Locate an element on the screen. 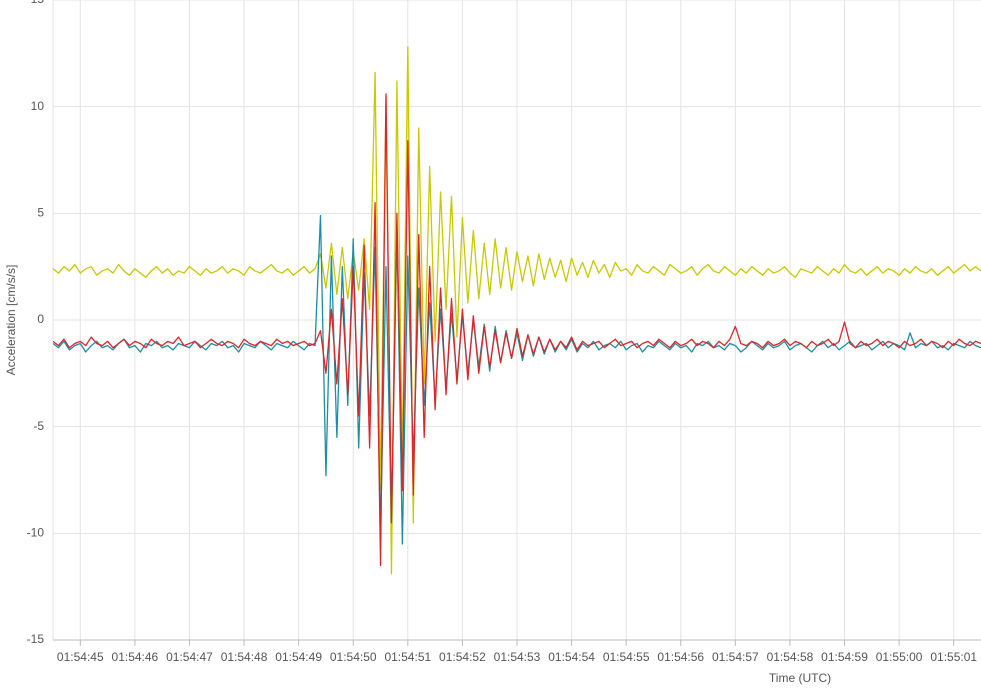 Image resolution: width=981 pixels, height=693 pixels. x-tick-label: 01:54:47 is located at coordinates (189, 657).